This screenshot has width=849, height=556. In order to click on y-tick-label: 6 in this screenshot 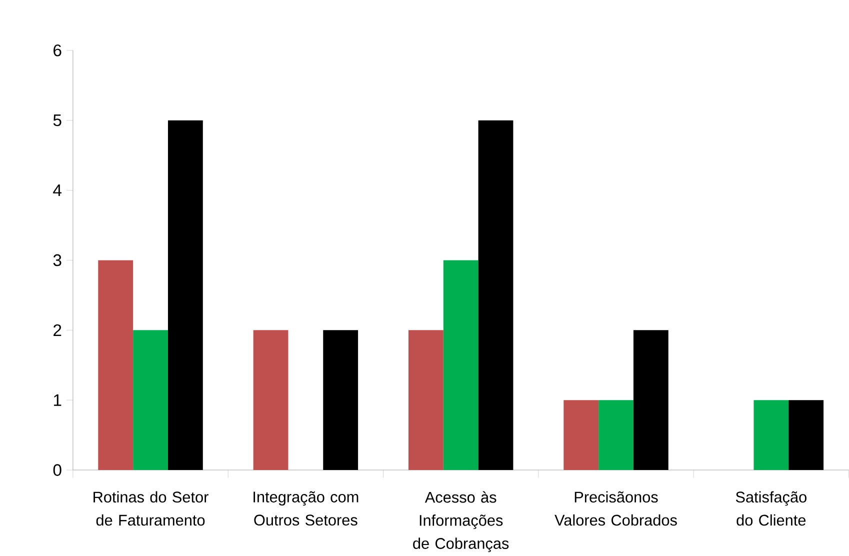, I will do `click(58, 50)`.